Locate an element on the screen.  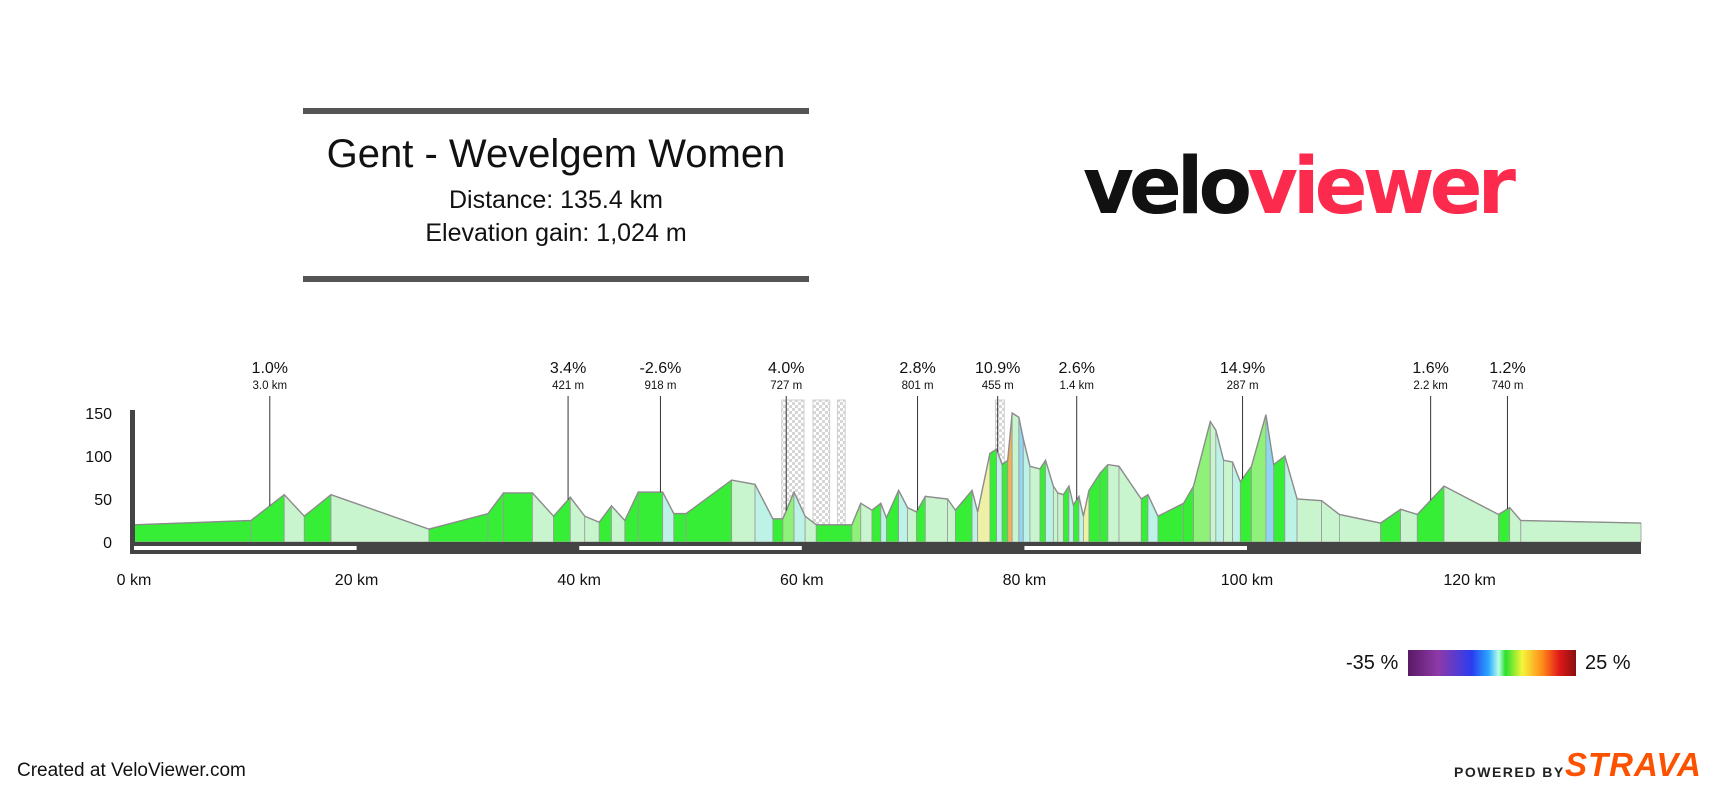
climb-grade-label: 4.0% is located at coordinates (786, 368).